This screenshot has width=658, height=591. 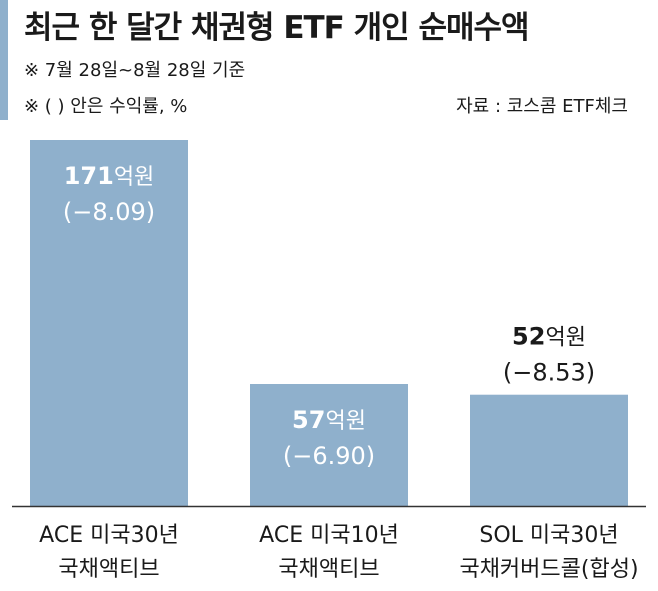 I want to click on category-label-1-1: ACE 미국30년, so click(x=109, y=535).